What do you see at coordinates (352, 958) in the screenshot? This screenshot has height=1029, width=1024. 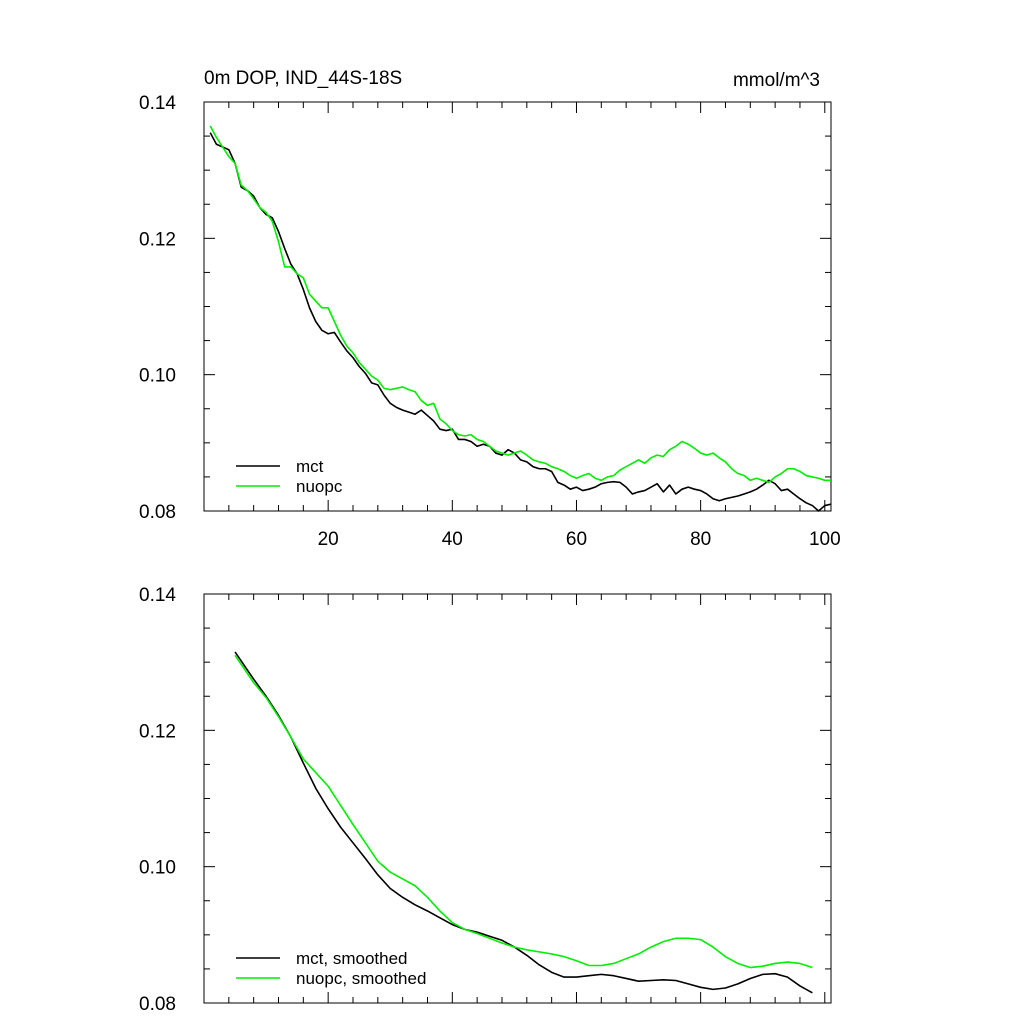 I see `legend-label: mct, smoothed` at bounding box center [352, 958].